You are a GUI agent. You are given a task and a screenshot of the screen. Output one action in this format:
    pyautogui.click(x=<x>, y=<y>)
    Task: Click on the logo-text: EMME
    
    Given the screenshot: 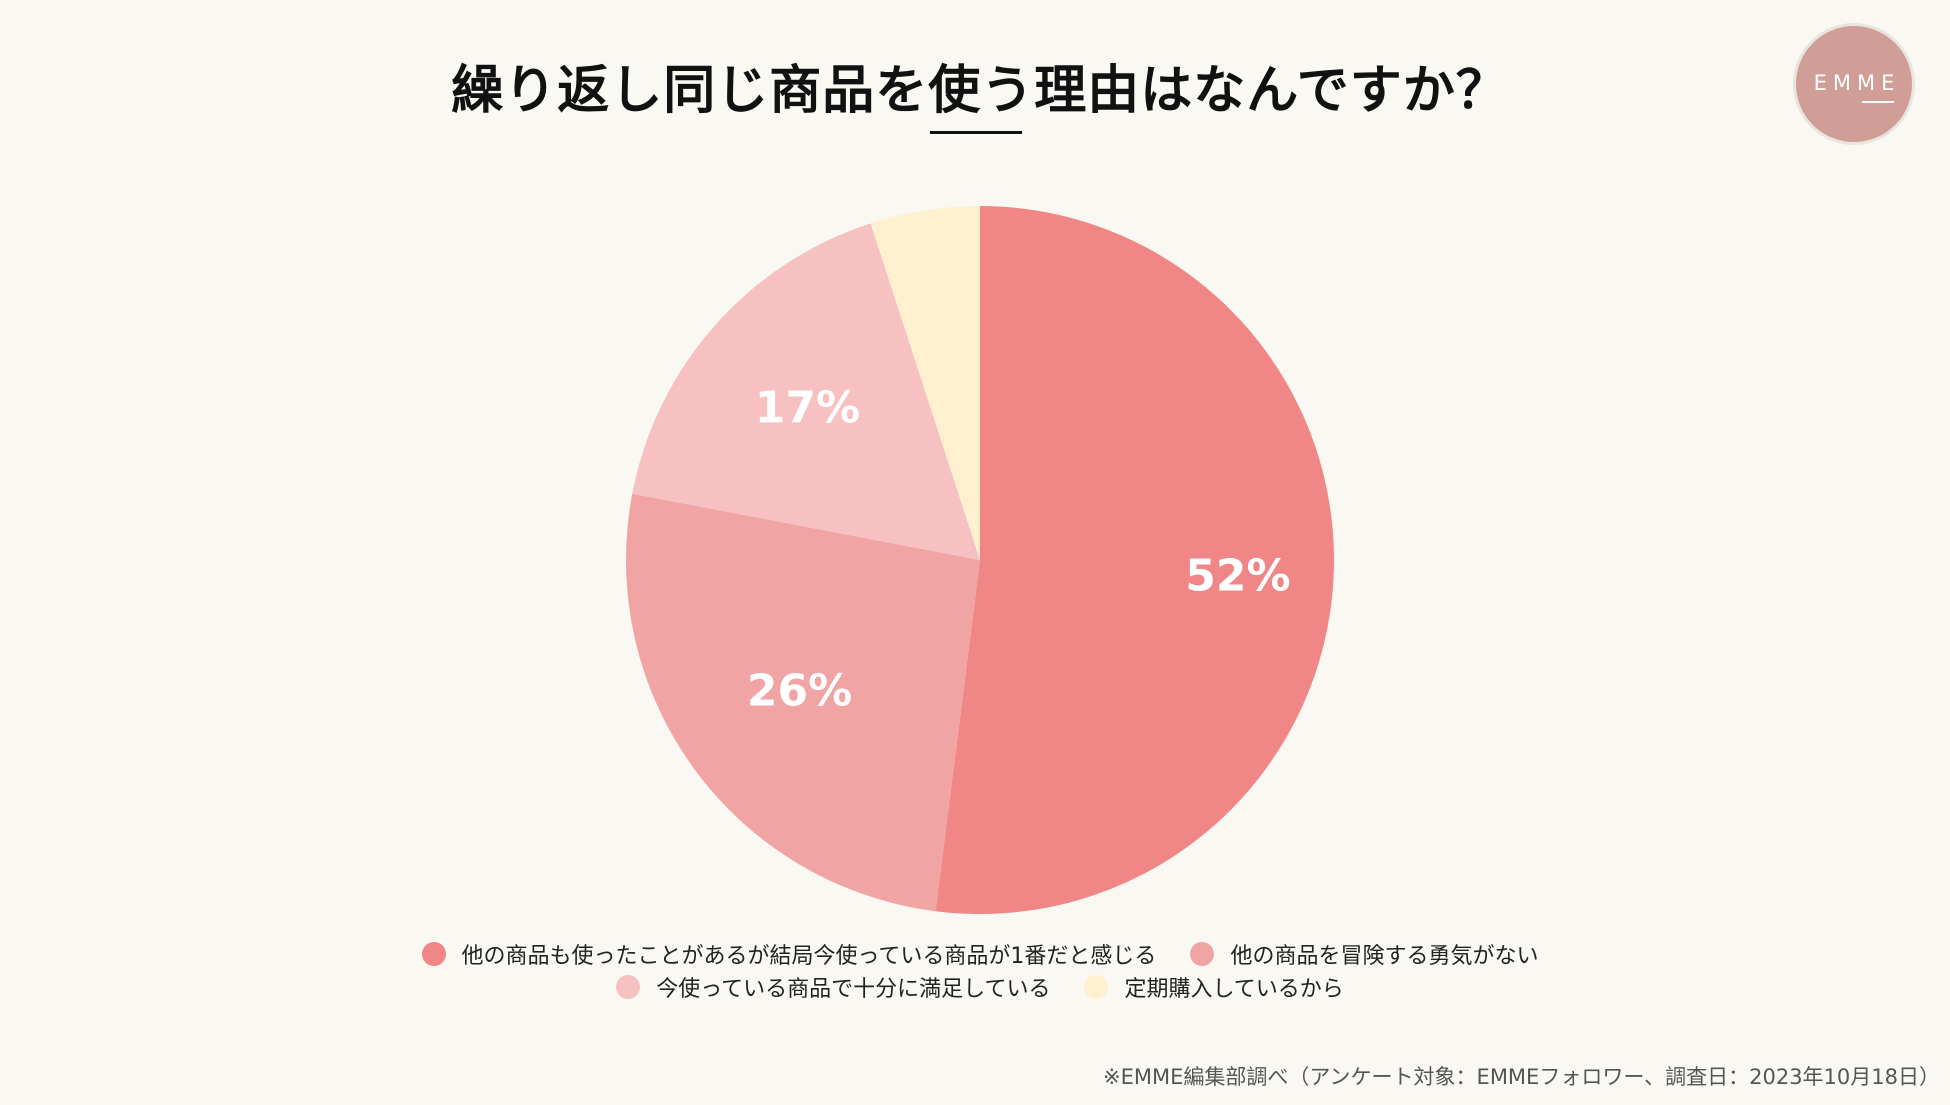 What is the action you would take?
    pyautogui.click(x=1857, y=83)
    